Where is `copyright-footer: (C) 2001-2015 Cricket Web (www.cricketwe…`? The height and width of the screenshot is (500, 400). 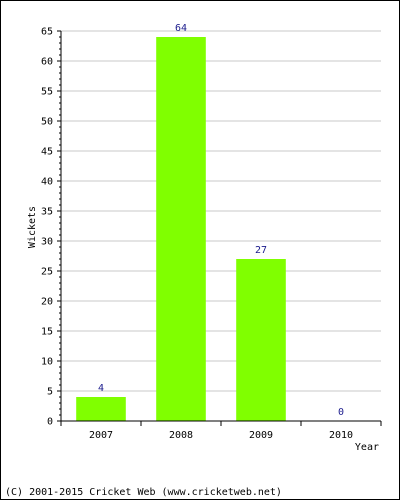
copyright-footer: (C) 2001-2015 Cricket Web (www.cricketwe… is located at coordinates (143, 492).